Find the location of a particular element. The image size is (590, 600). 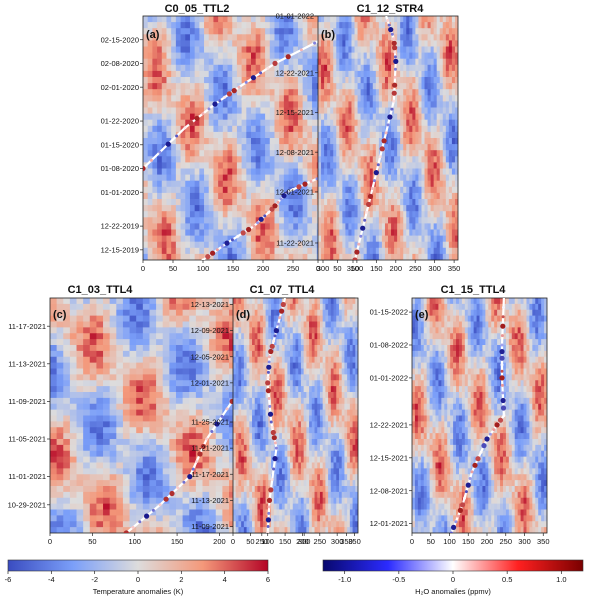

panel-label: (e) is located at coordinates (422, 315).